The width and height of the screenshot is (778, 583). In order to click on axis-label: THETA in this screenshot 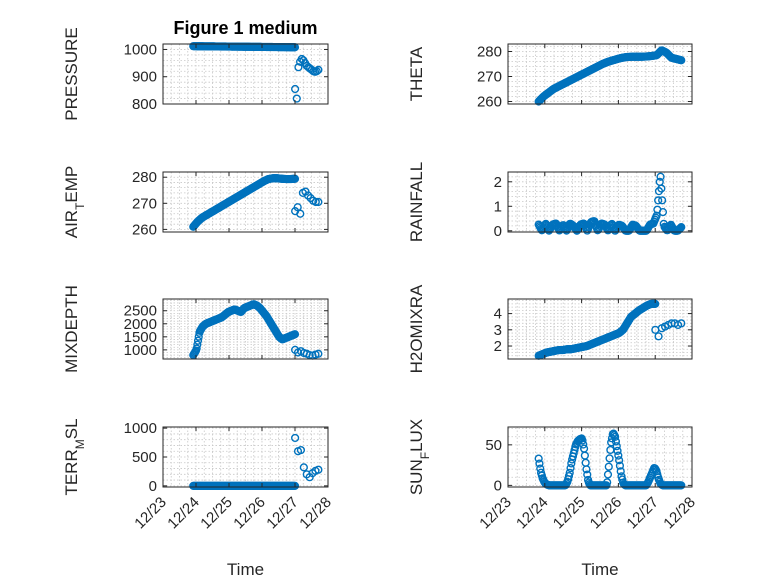, I will do `click(416, 73)`.